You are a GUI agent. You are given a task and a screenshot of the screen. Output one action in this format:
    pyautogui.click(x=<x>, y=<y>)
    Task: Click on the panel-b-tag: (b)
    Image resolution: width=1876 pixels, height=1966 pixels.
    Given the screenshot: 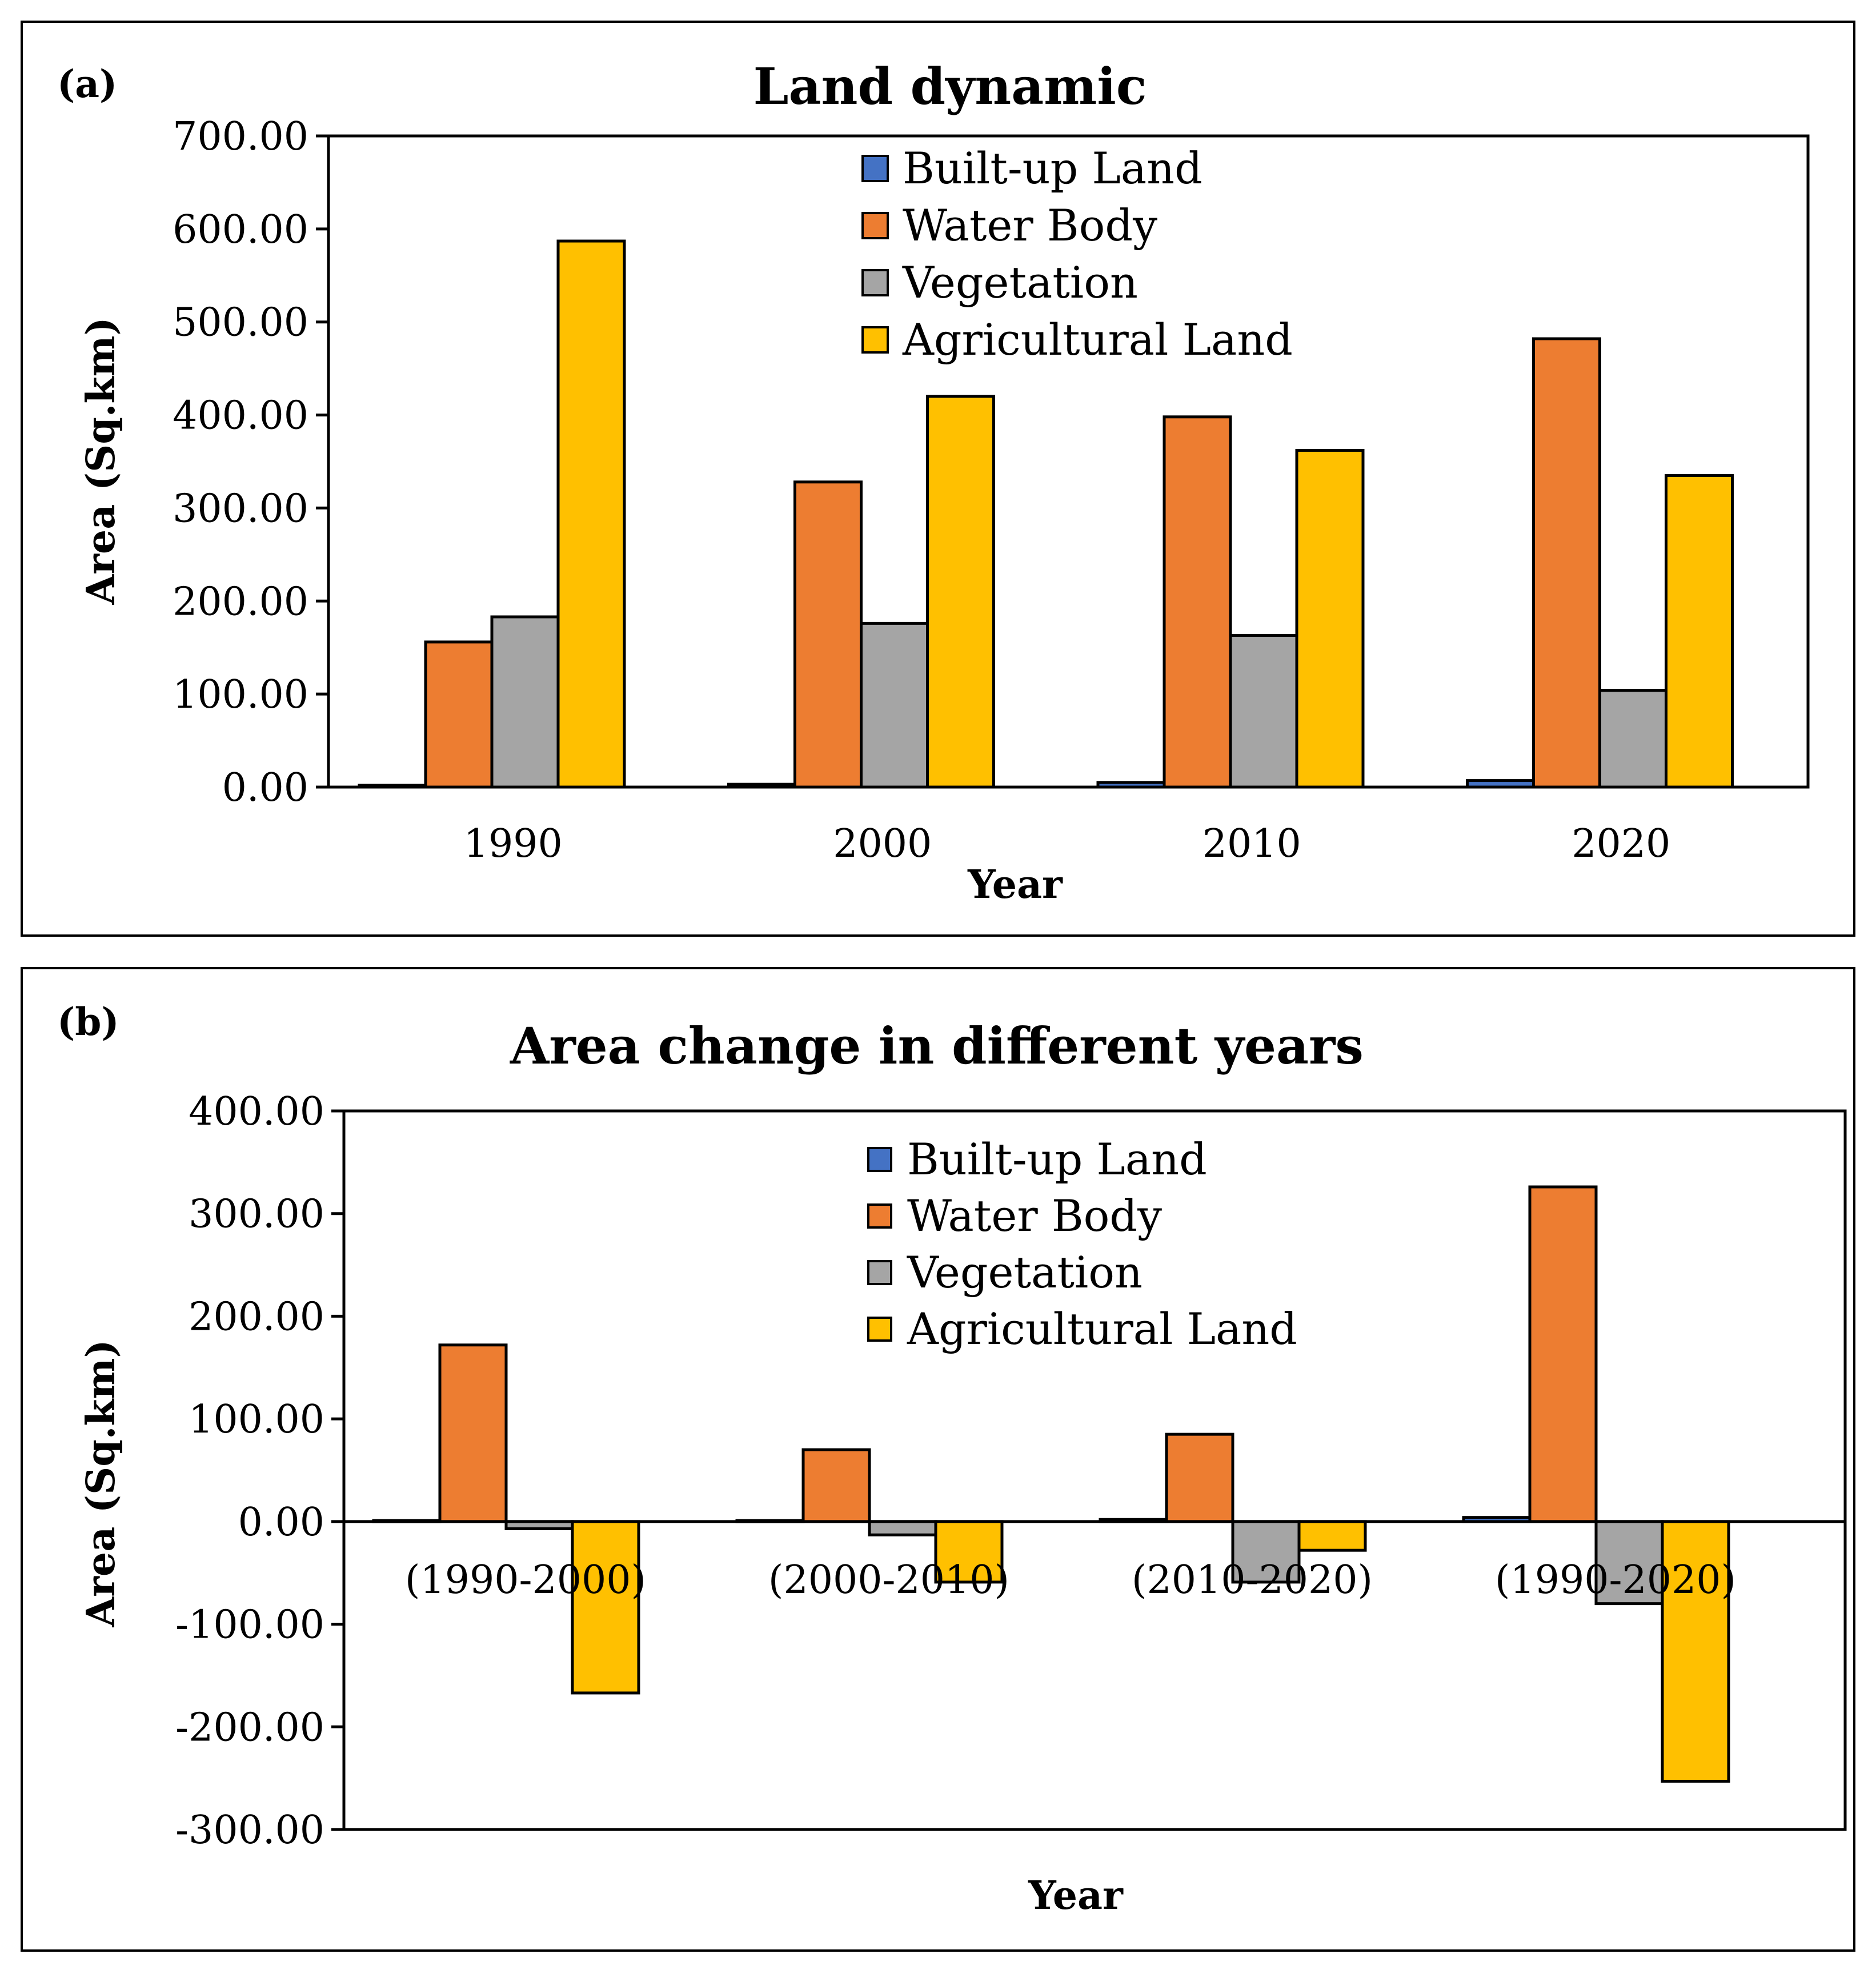 What is the action you would take?
    pyautogui.click(x=88, y=1022)
    